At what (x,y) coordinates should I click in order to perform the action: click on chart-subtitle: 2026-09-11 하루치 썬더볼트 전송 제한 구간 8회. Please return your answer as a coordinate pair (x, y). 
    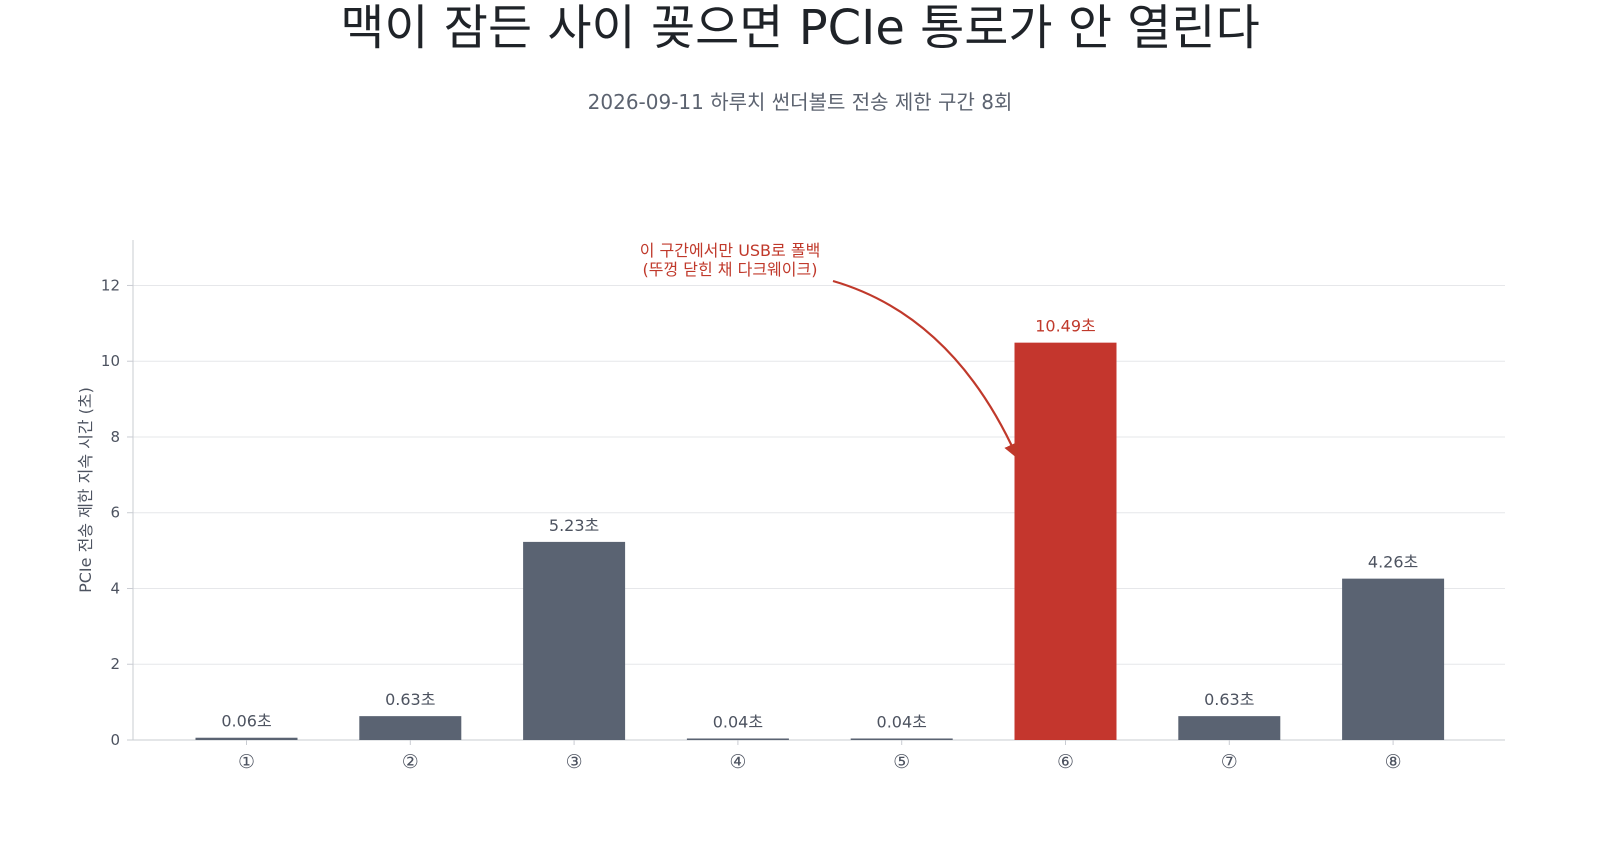
    Looking at the image, I should click on (800, 102).